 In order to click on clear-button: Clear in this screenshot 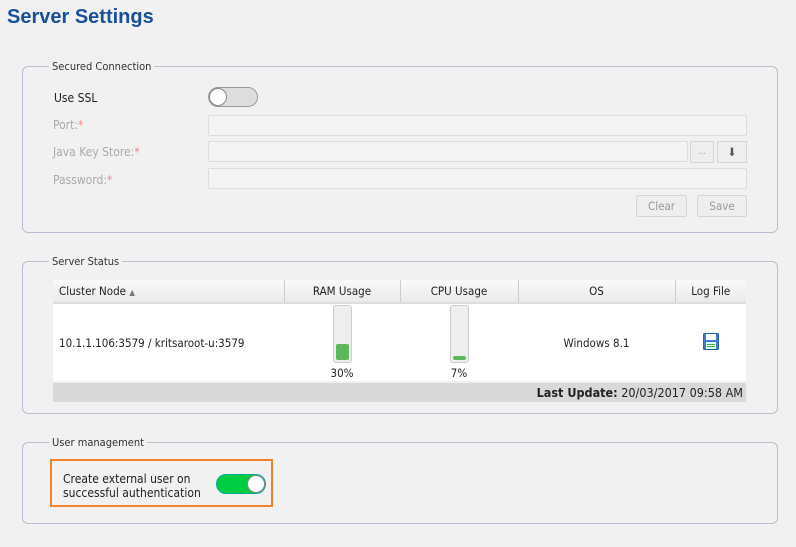, I will do `click(661, 206)`.